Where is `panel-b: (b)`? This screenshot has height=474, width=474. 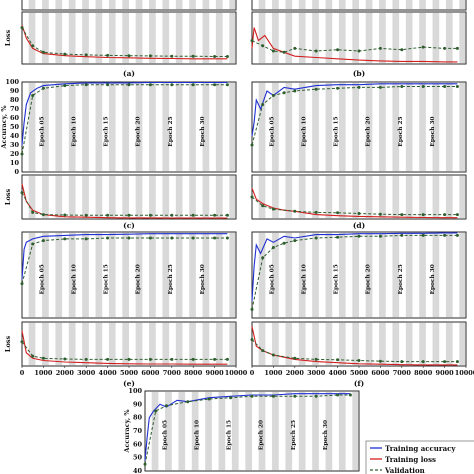
panel-b: (b) is located at coordinates (358, 39).